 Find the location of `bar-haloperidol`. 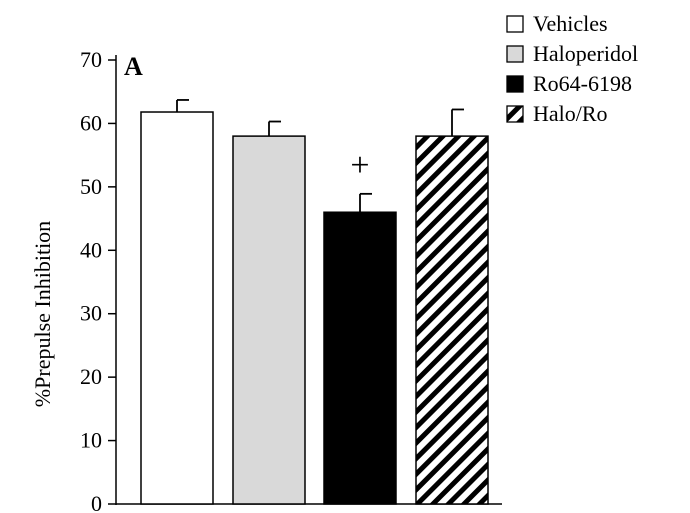

bar-haloperidol is located at coordinates (269, 320).